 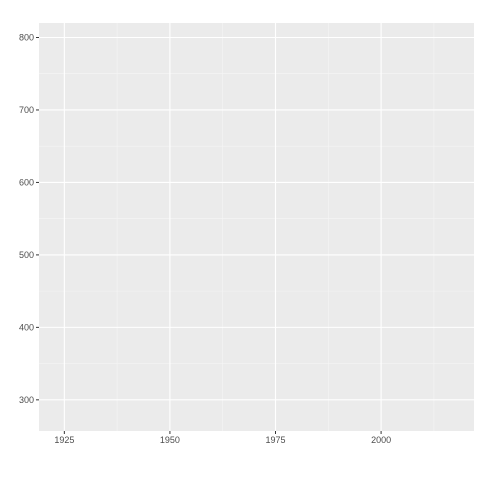 What do you see at coordinates (381, 440) in the screenshot?
I see `x-tick-label: 2000` at bounding box center [381, 440].